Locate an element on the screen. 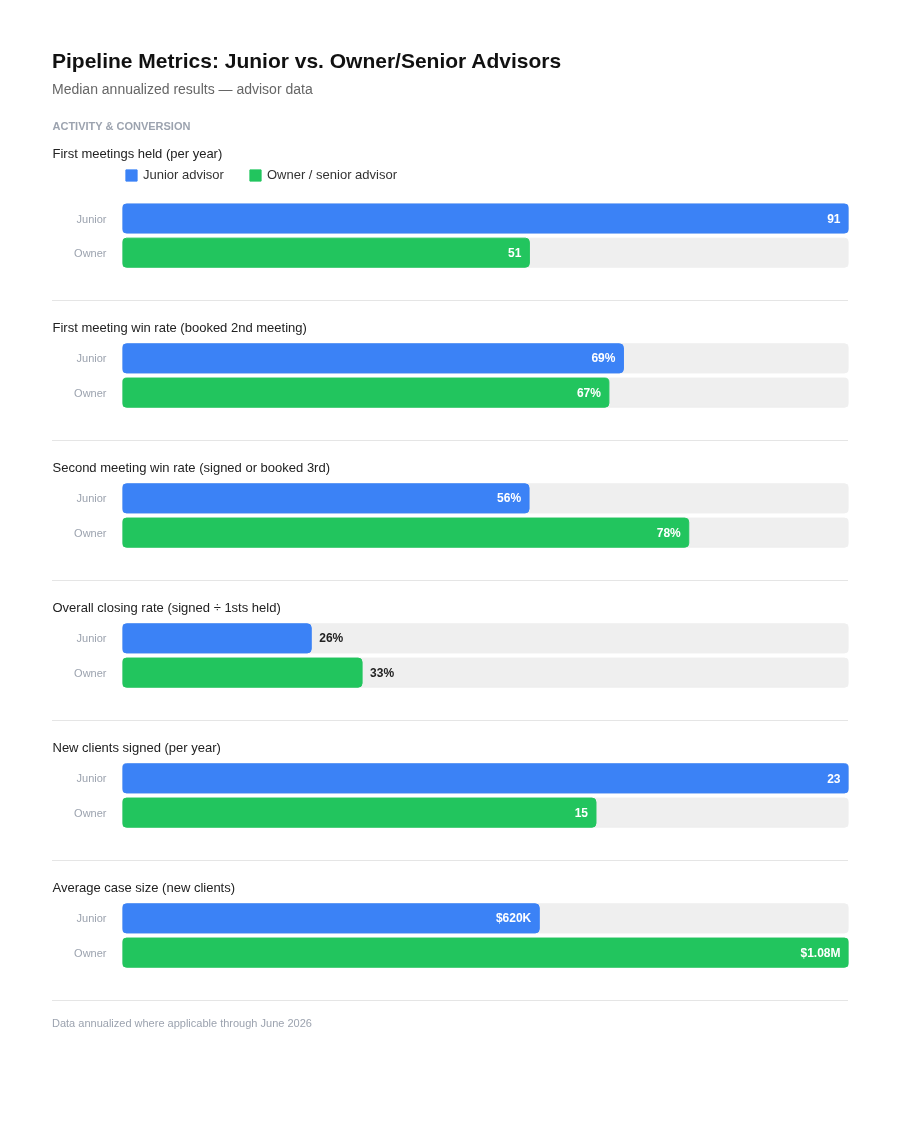 The width and height of the screenshot is (900, 1129). chart-title: First meeting win rate (booked 2nd meeting) is located at coordinates (179, 327).